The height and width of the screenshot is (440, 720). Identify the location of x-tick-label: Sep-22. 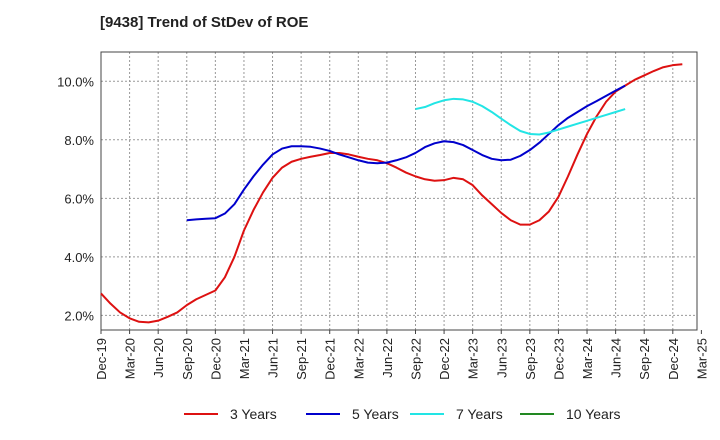
(415, 359).